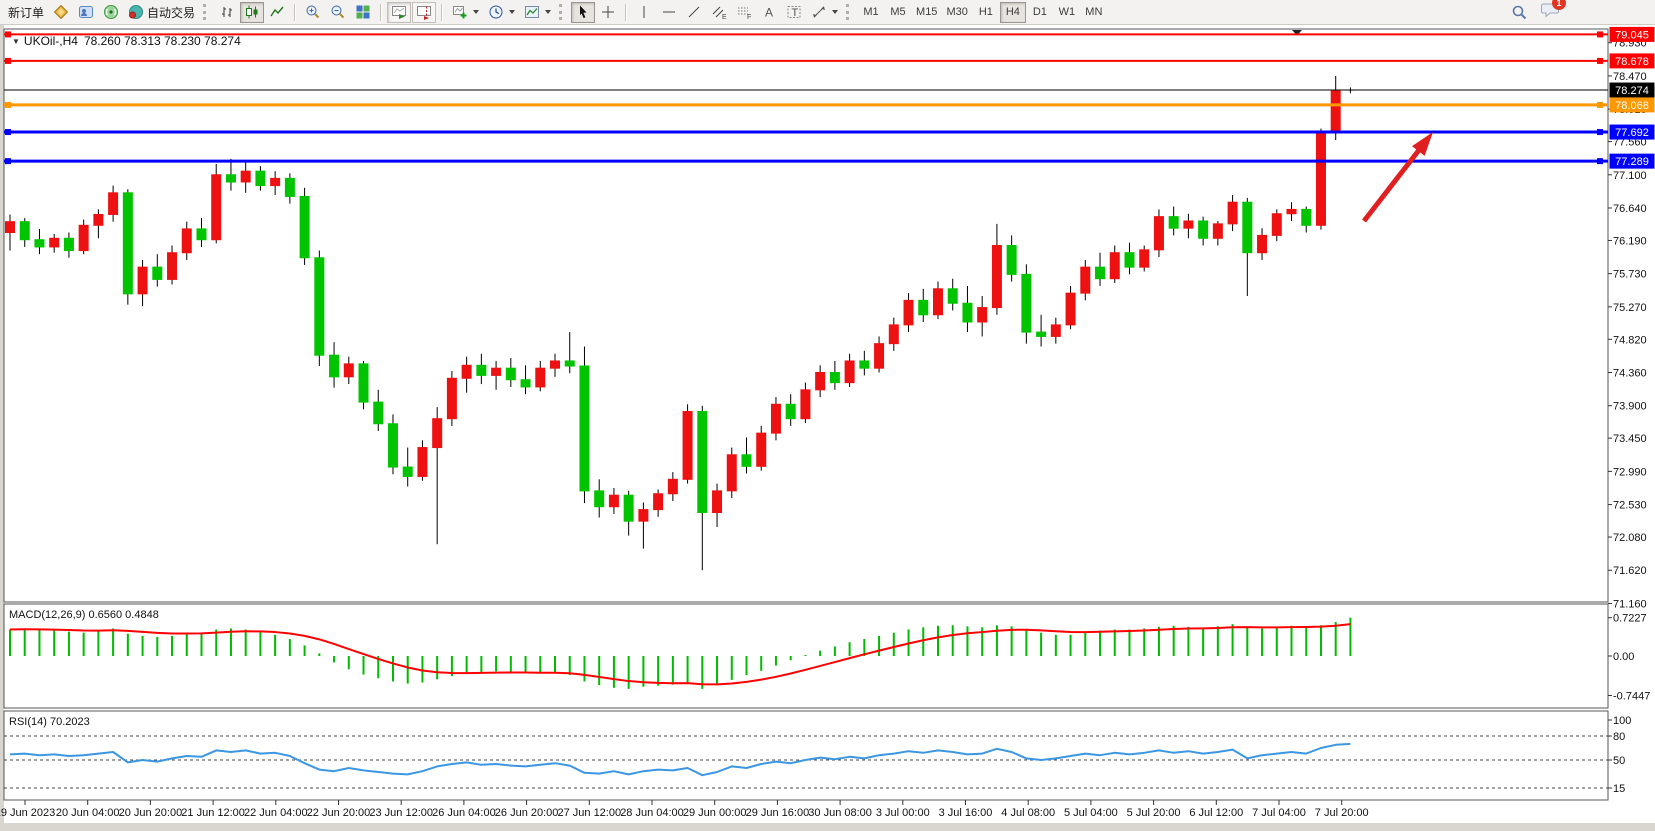  I want to click on time-tick-label: 22 Jun 04:00, so click(276, 813).